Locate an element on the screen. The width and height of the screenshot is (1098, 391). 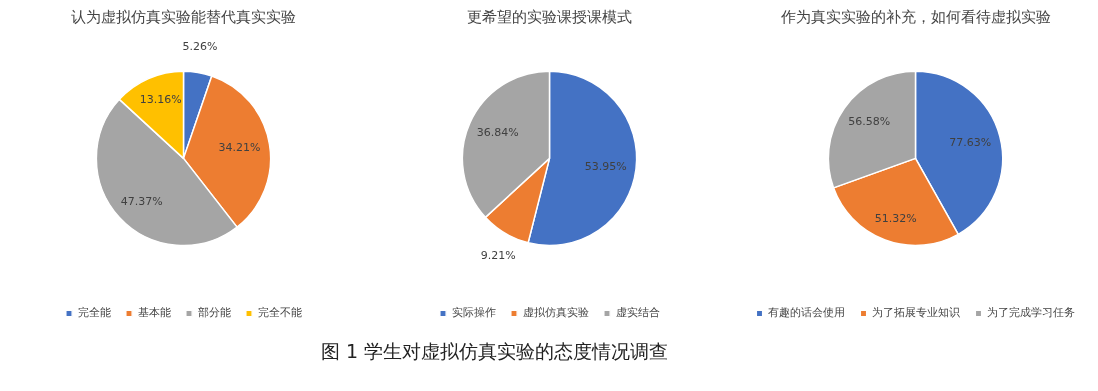
data-label: 47.37% is located at coordinates (141, 202).